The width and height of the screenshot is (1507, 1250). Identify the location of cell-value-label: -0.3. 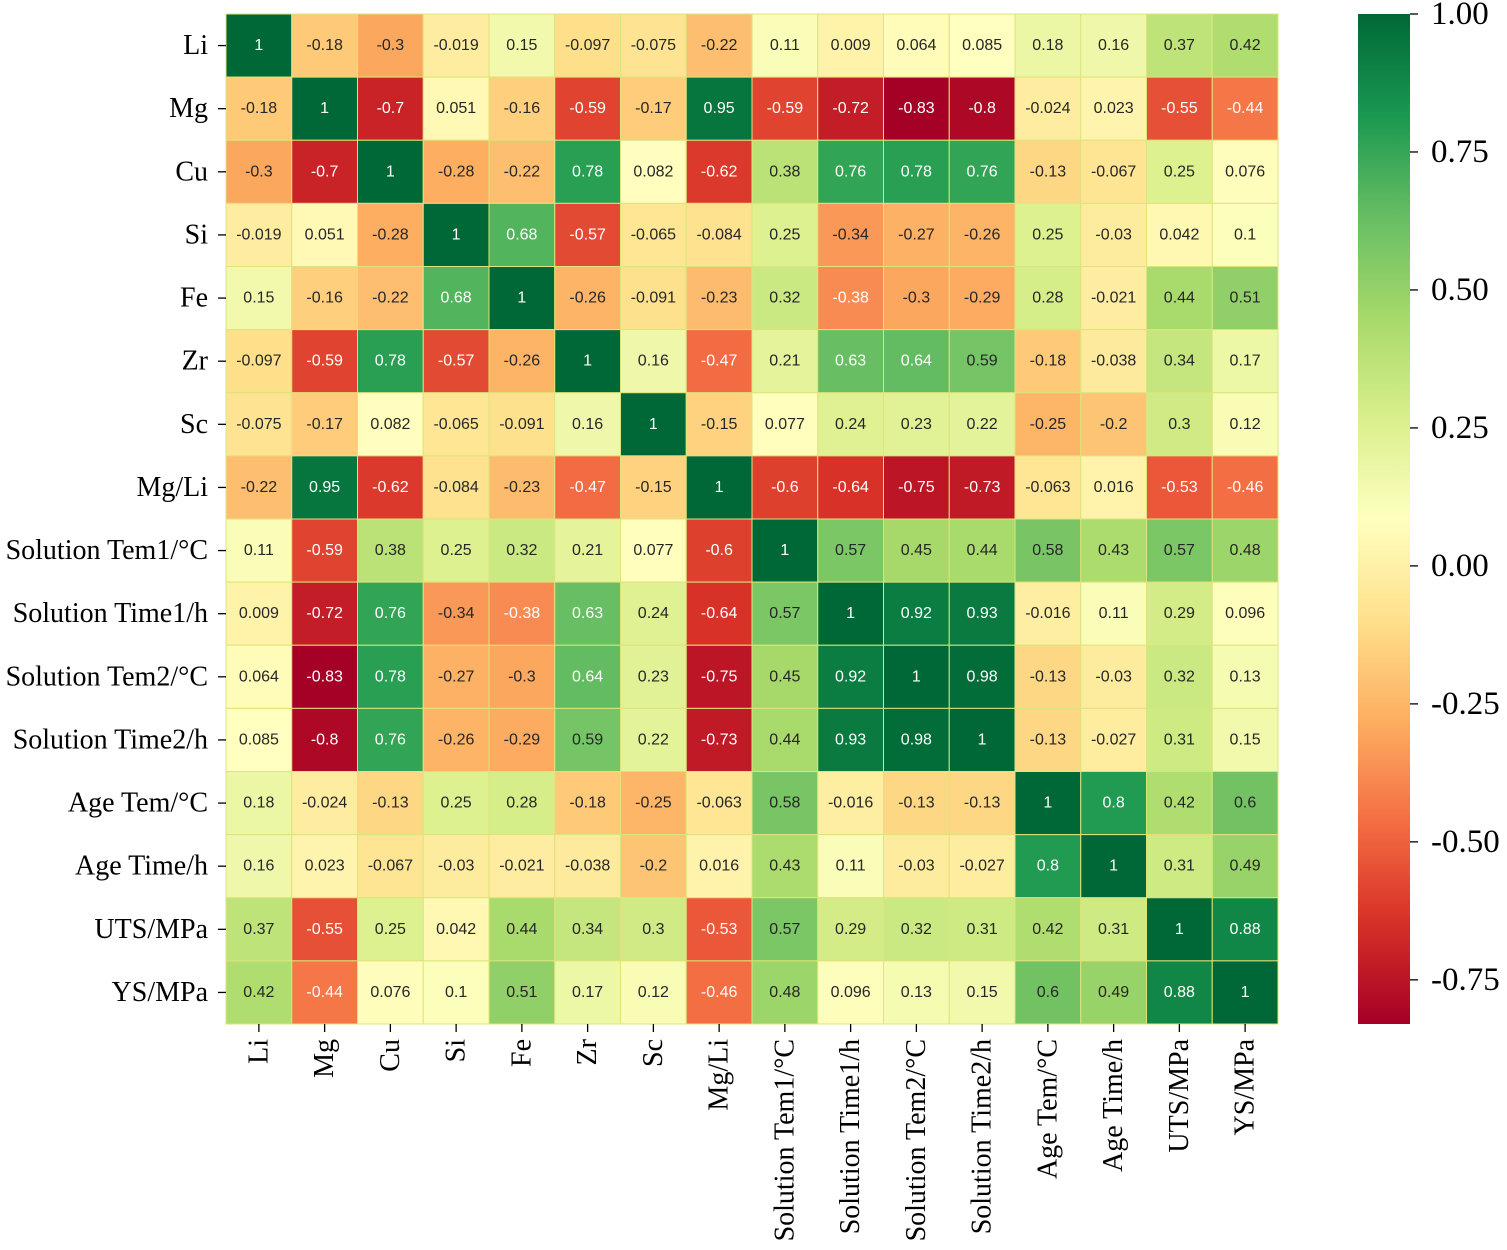
(522, 676).